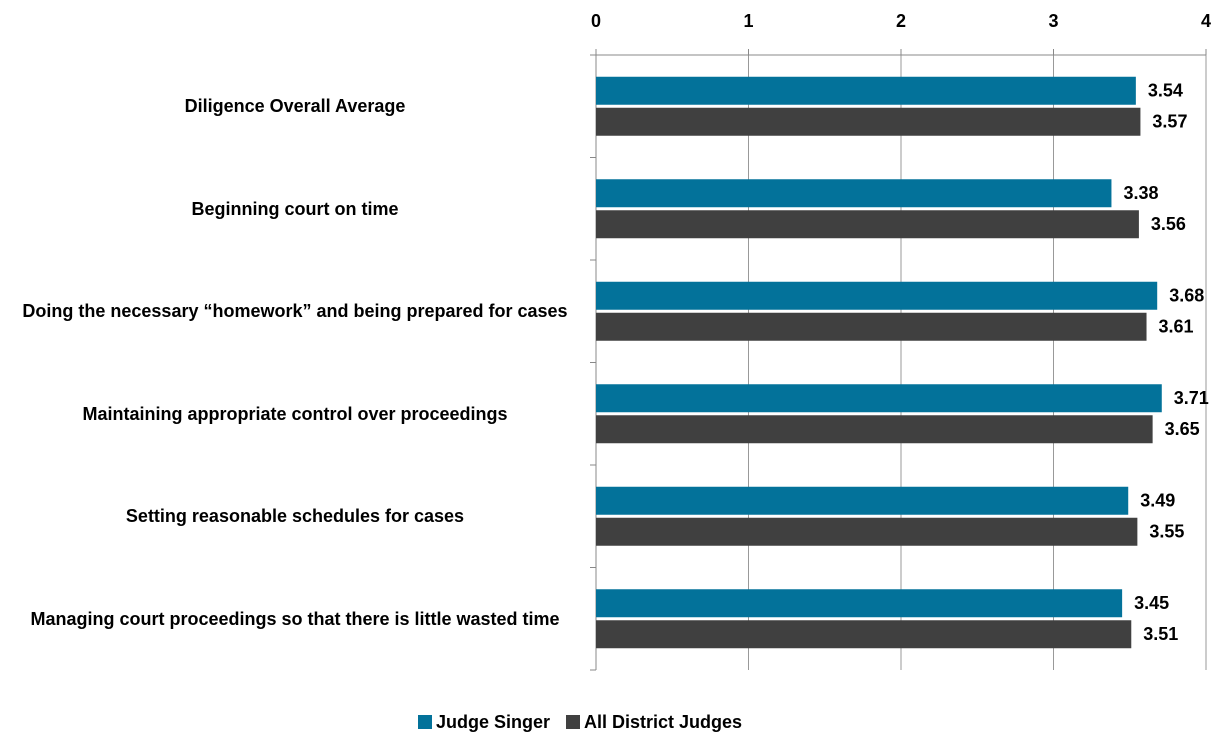  Describe the element at coordinates (1165, 91) in the screenshot. I see `data-label: 3.54` at that location.